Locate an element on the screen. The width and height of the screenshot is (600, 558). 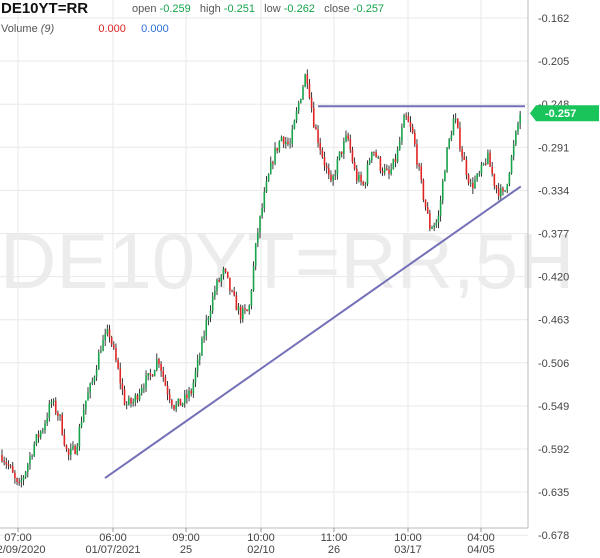
low-value: -0.262 is located at coordinates (299, 9).